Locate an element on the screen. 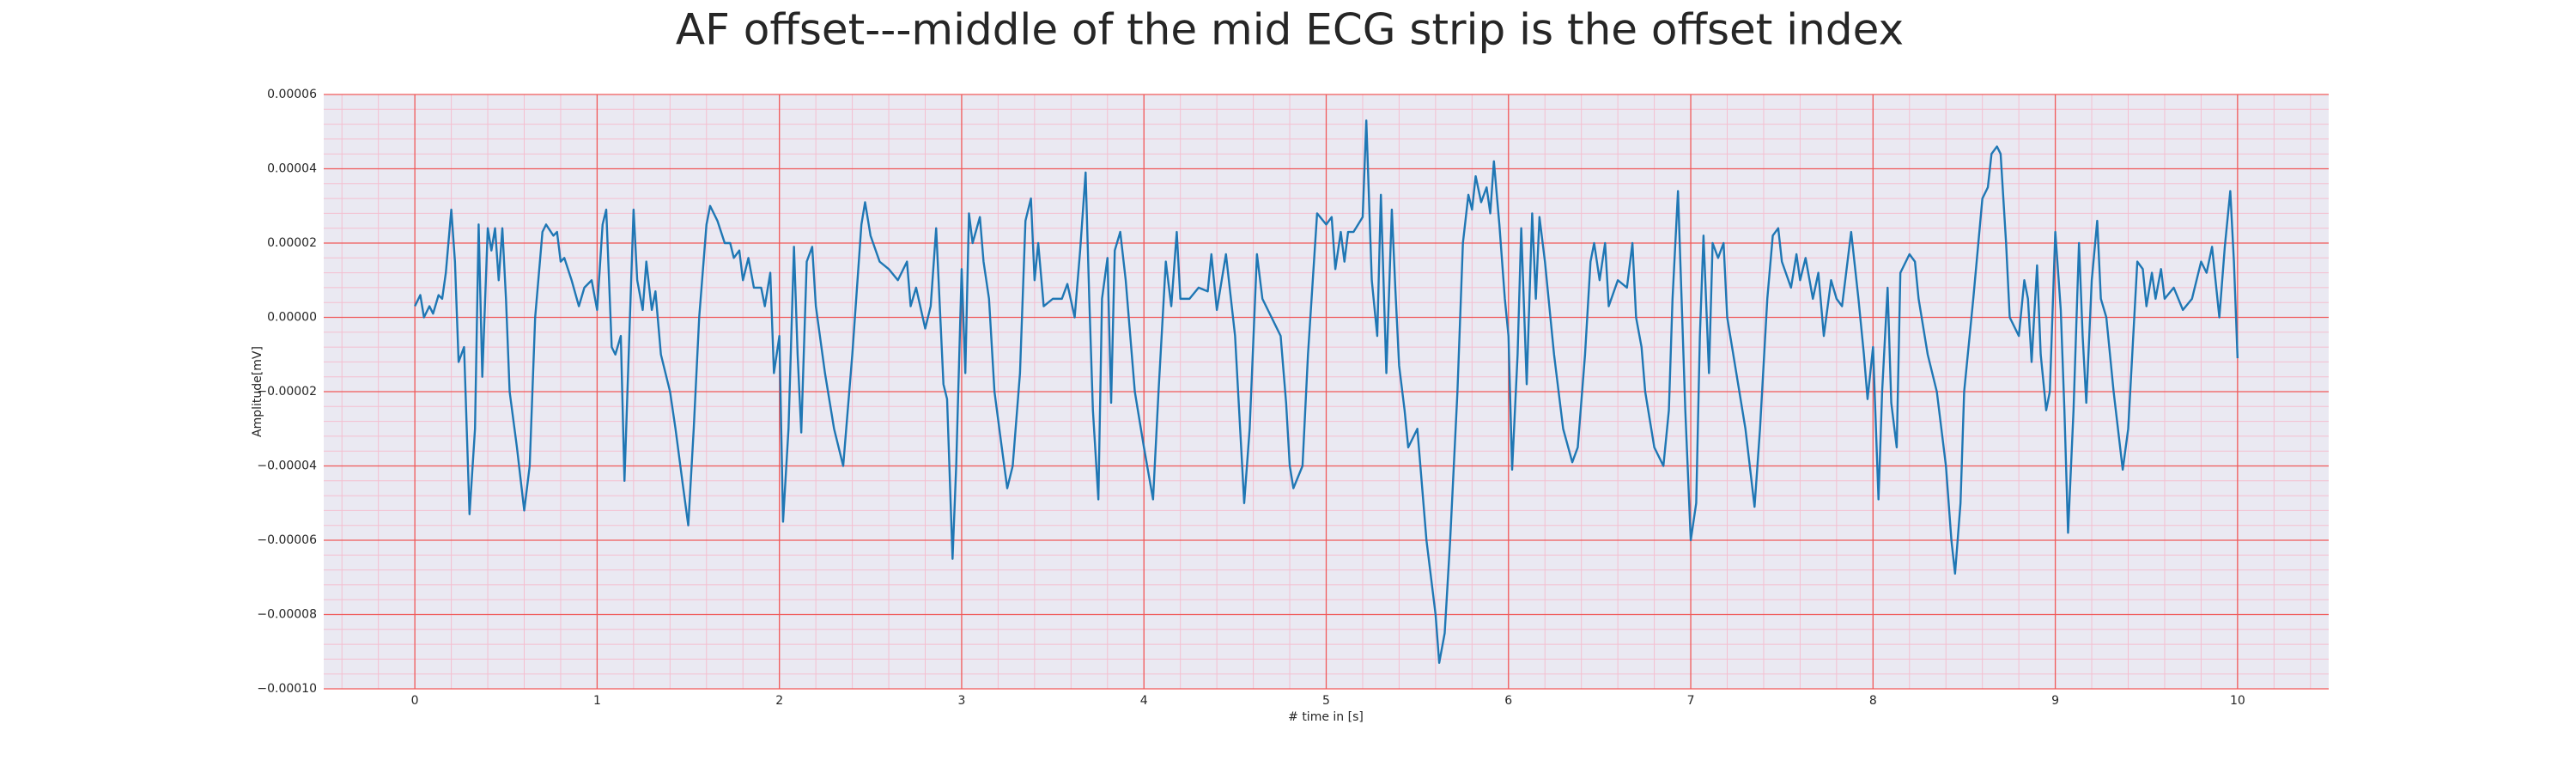 The image size is (2576, 773). y-tick-label: 0.00004 is located at coordinates (292, 169).